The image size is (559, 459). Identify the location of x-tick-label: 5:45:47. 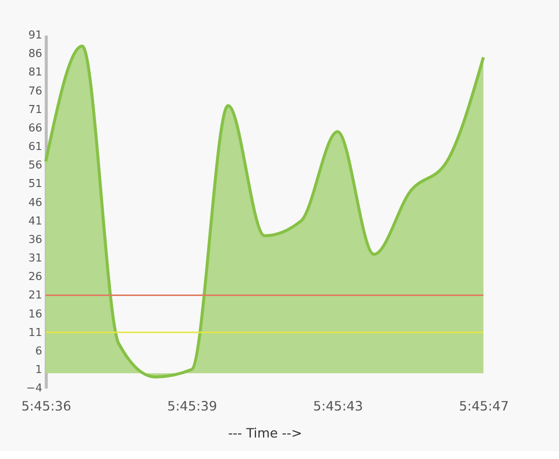
(483, 407).